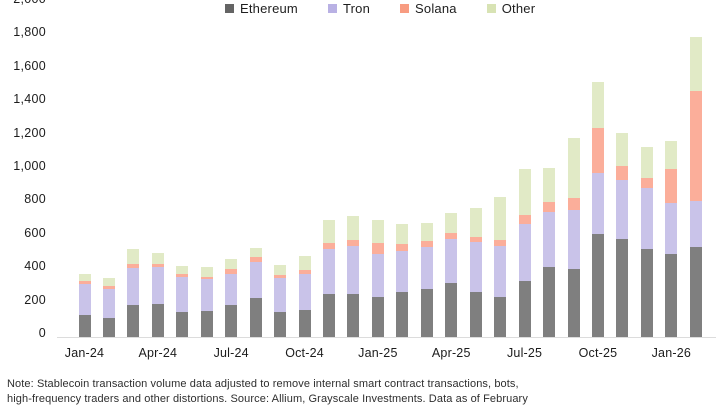 This screenshot has width=720, height=405. I want to click on legend-item-solana: Solana, so click(428, 8).